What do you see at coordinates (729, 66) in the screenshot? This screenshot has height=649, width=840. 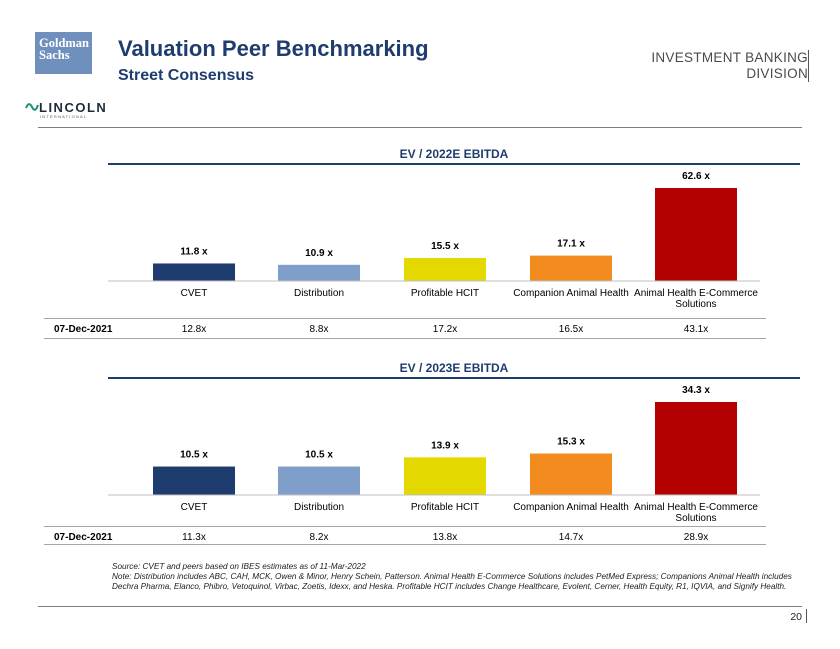 I see `division-label: INVESTMENT BANKING DIVISION` at bounding box center [729, 66].